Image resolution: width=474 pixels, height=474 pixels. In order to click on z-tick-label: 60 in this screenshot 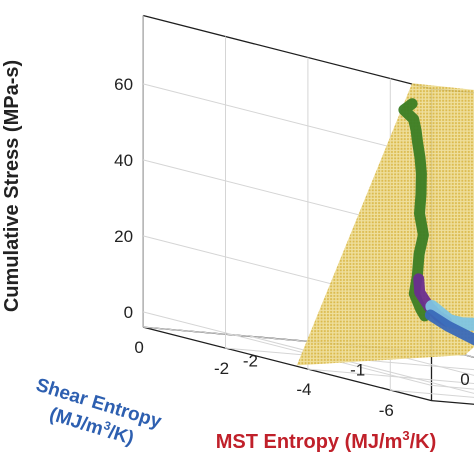, I will do `click(123, 84)`.